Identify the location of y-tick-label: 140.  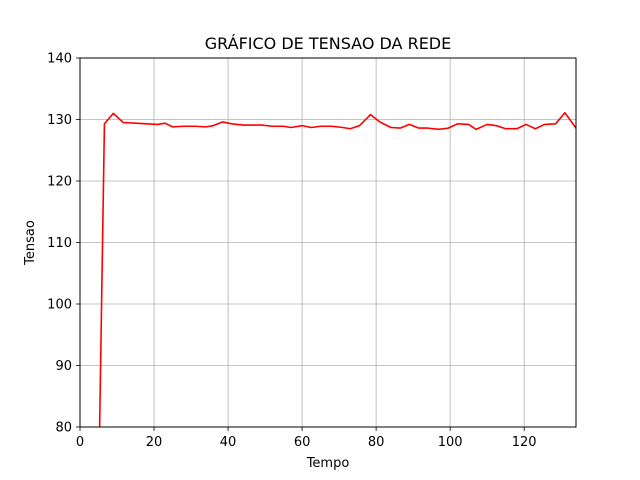
(59, 59).